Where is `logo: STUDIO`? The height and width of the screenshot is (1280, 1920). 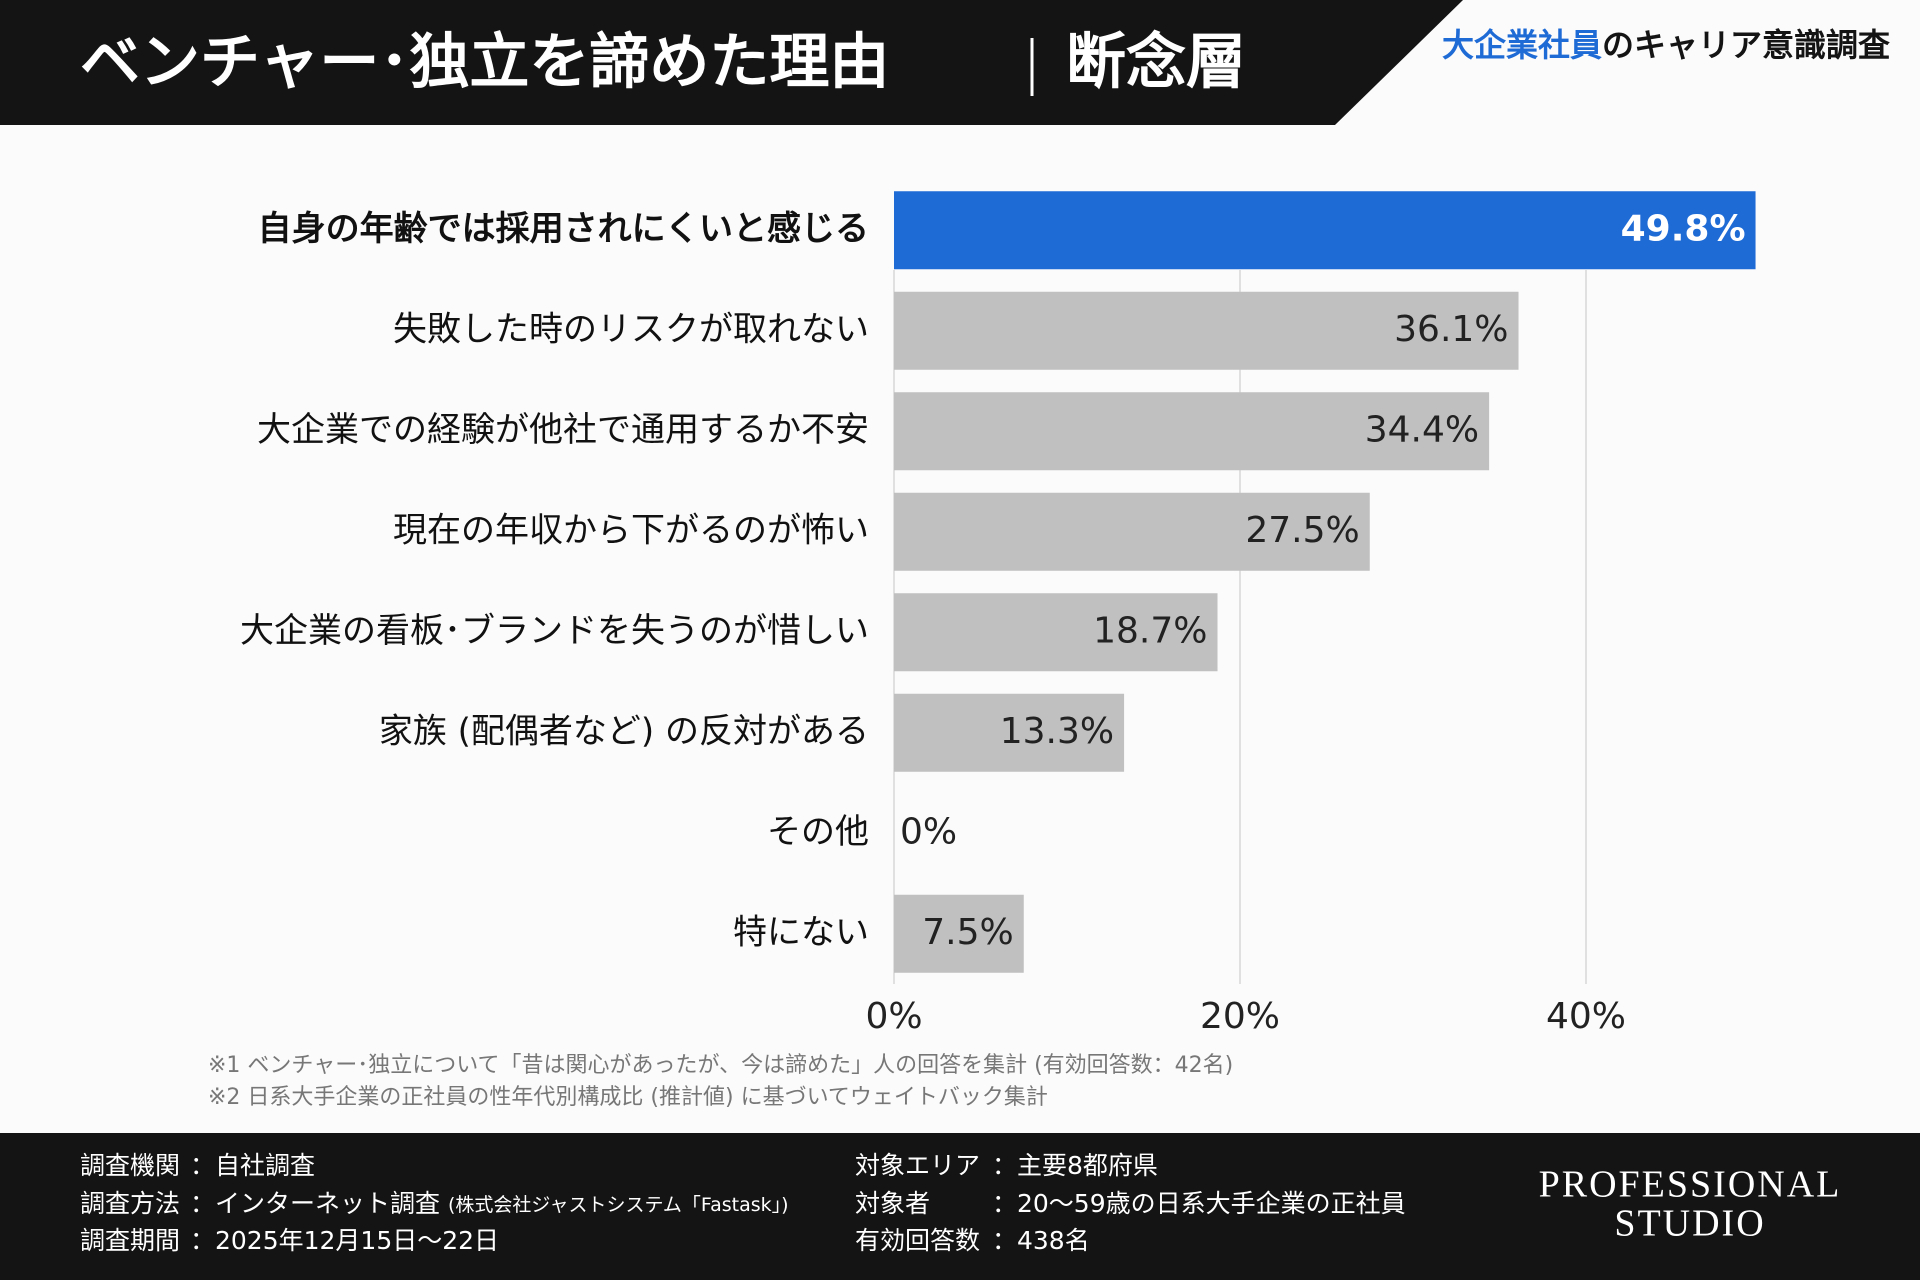 logo: STUDIO is located at coordinates (1689, 1224).